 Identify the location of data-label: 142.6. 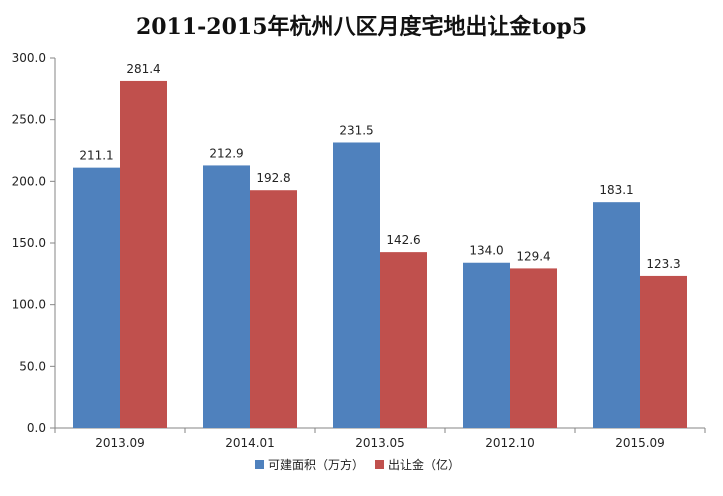
(403, 240).